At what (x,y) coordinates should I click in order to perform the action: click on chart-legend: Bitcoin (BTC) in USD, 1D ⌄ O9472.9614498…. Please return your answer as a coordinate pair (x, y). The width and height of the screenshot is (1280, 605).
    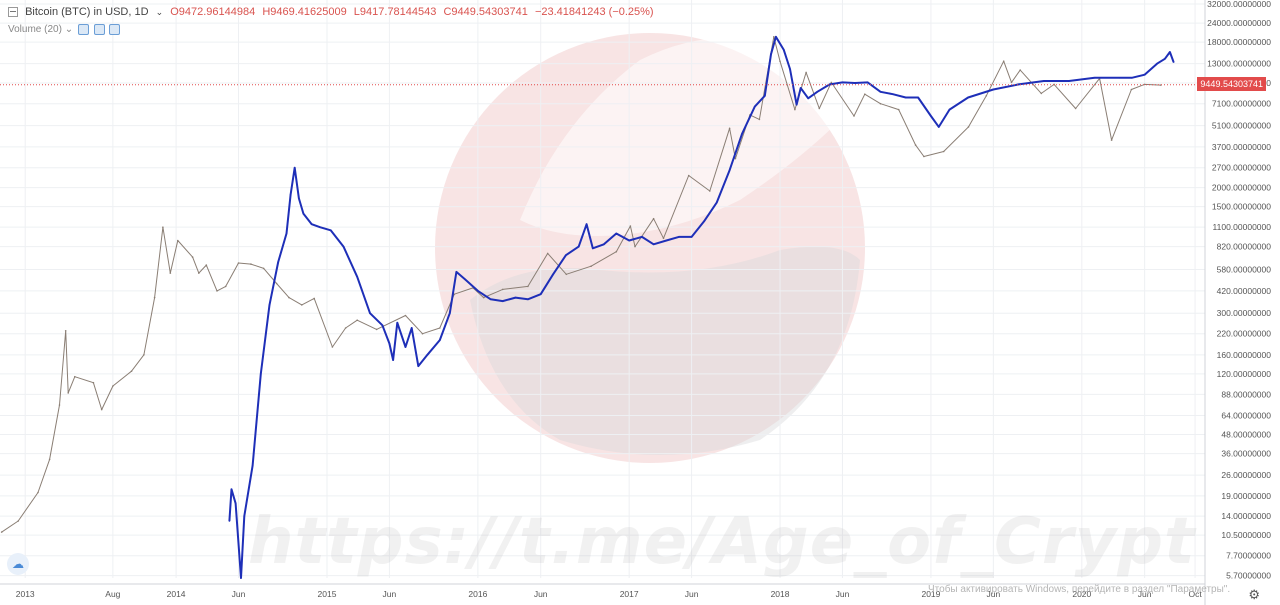
    Looking at the image, I should click on (335, 12).